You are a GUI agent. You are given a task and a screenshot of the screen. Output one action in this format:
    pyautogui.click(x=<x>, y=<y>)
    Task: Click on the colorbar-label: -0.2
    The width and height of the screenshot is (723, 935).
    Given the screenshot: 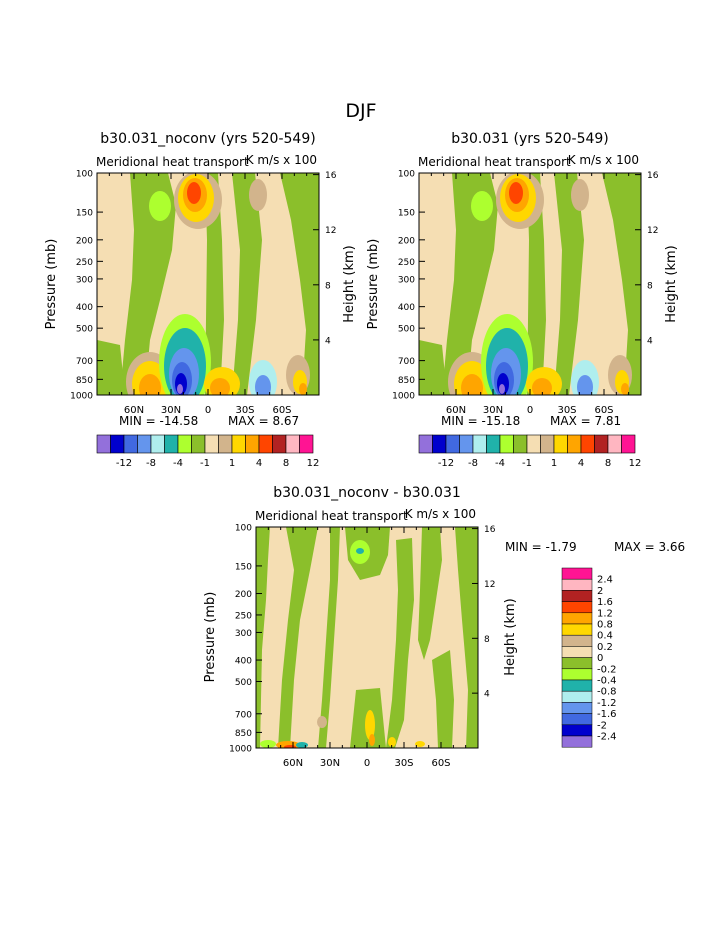 What is the action you would take?
    pyautogui.click(x=607, y=669)
    